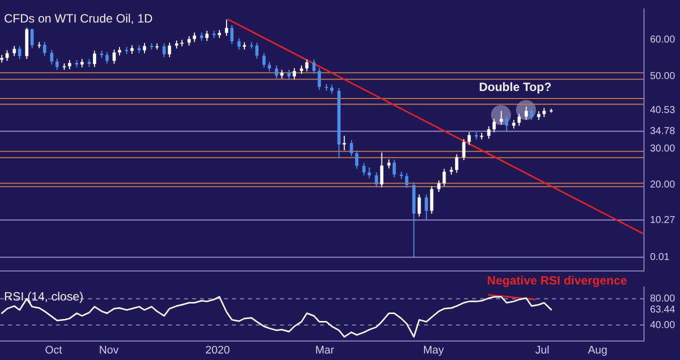  Describe the element at coordinates (433, 350) in the screenshot. I see `x-tick-label: May` at that location.